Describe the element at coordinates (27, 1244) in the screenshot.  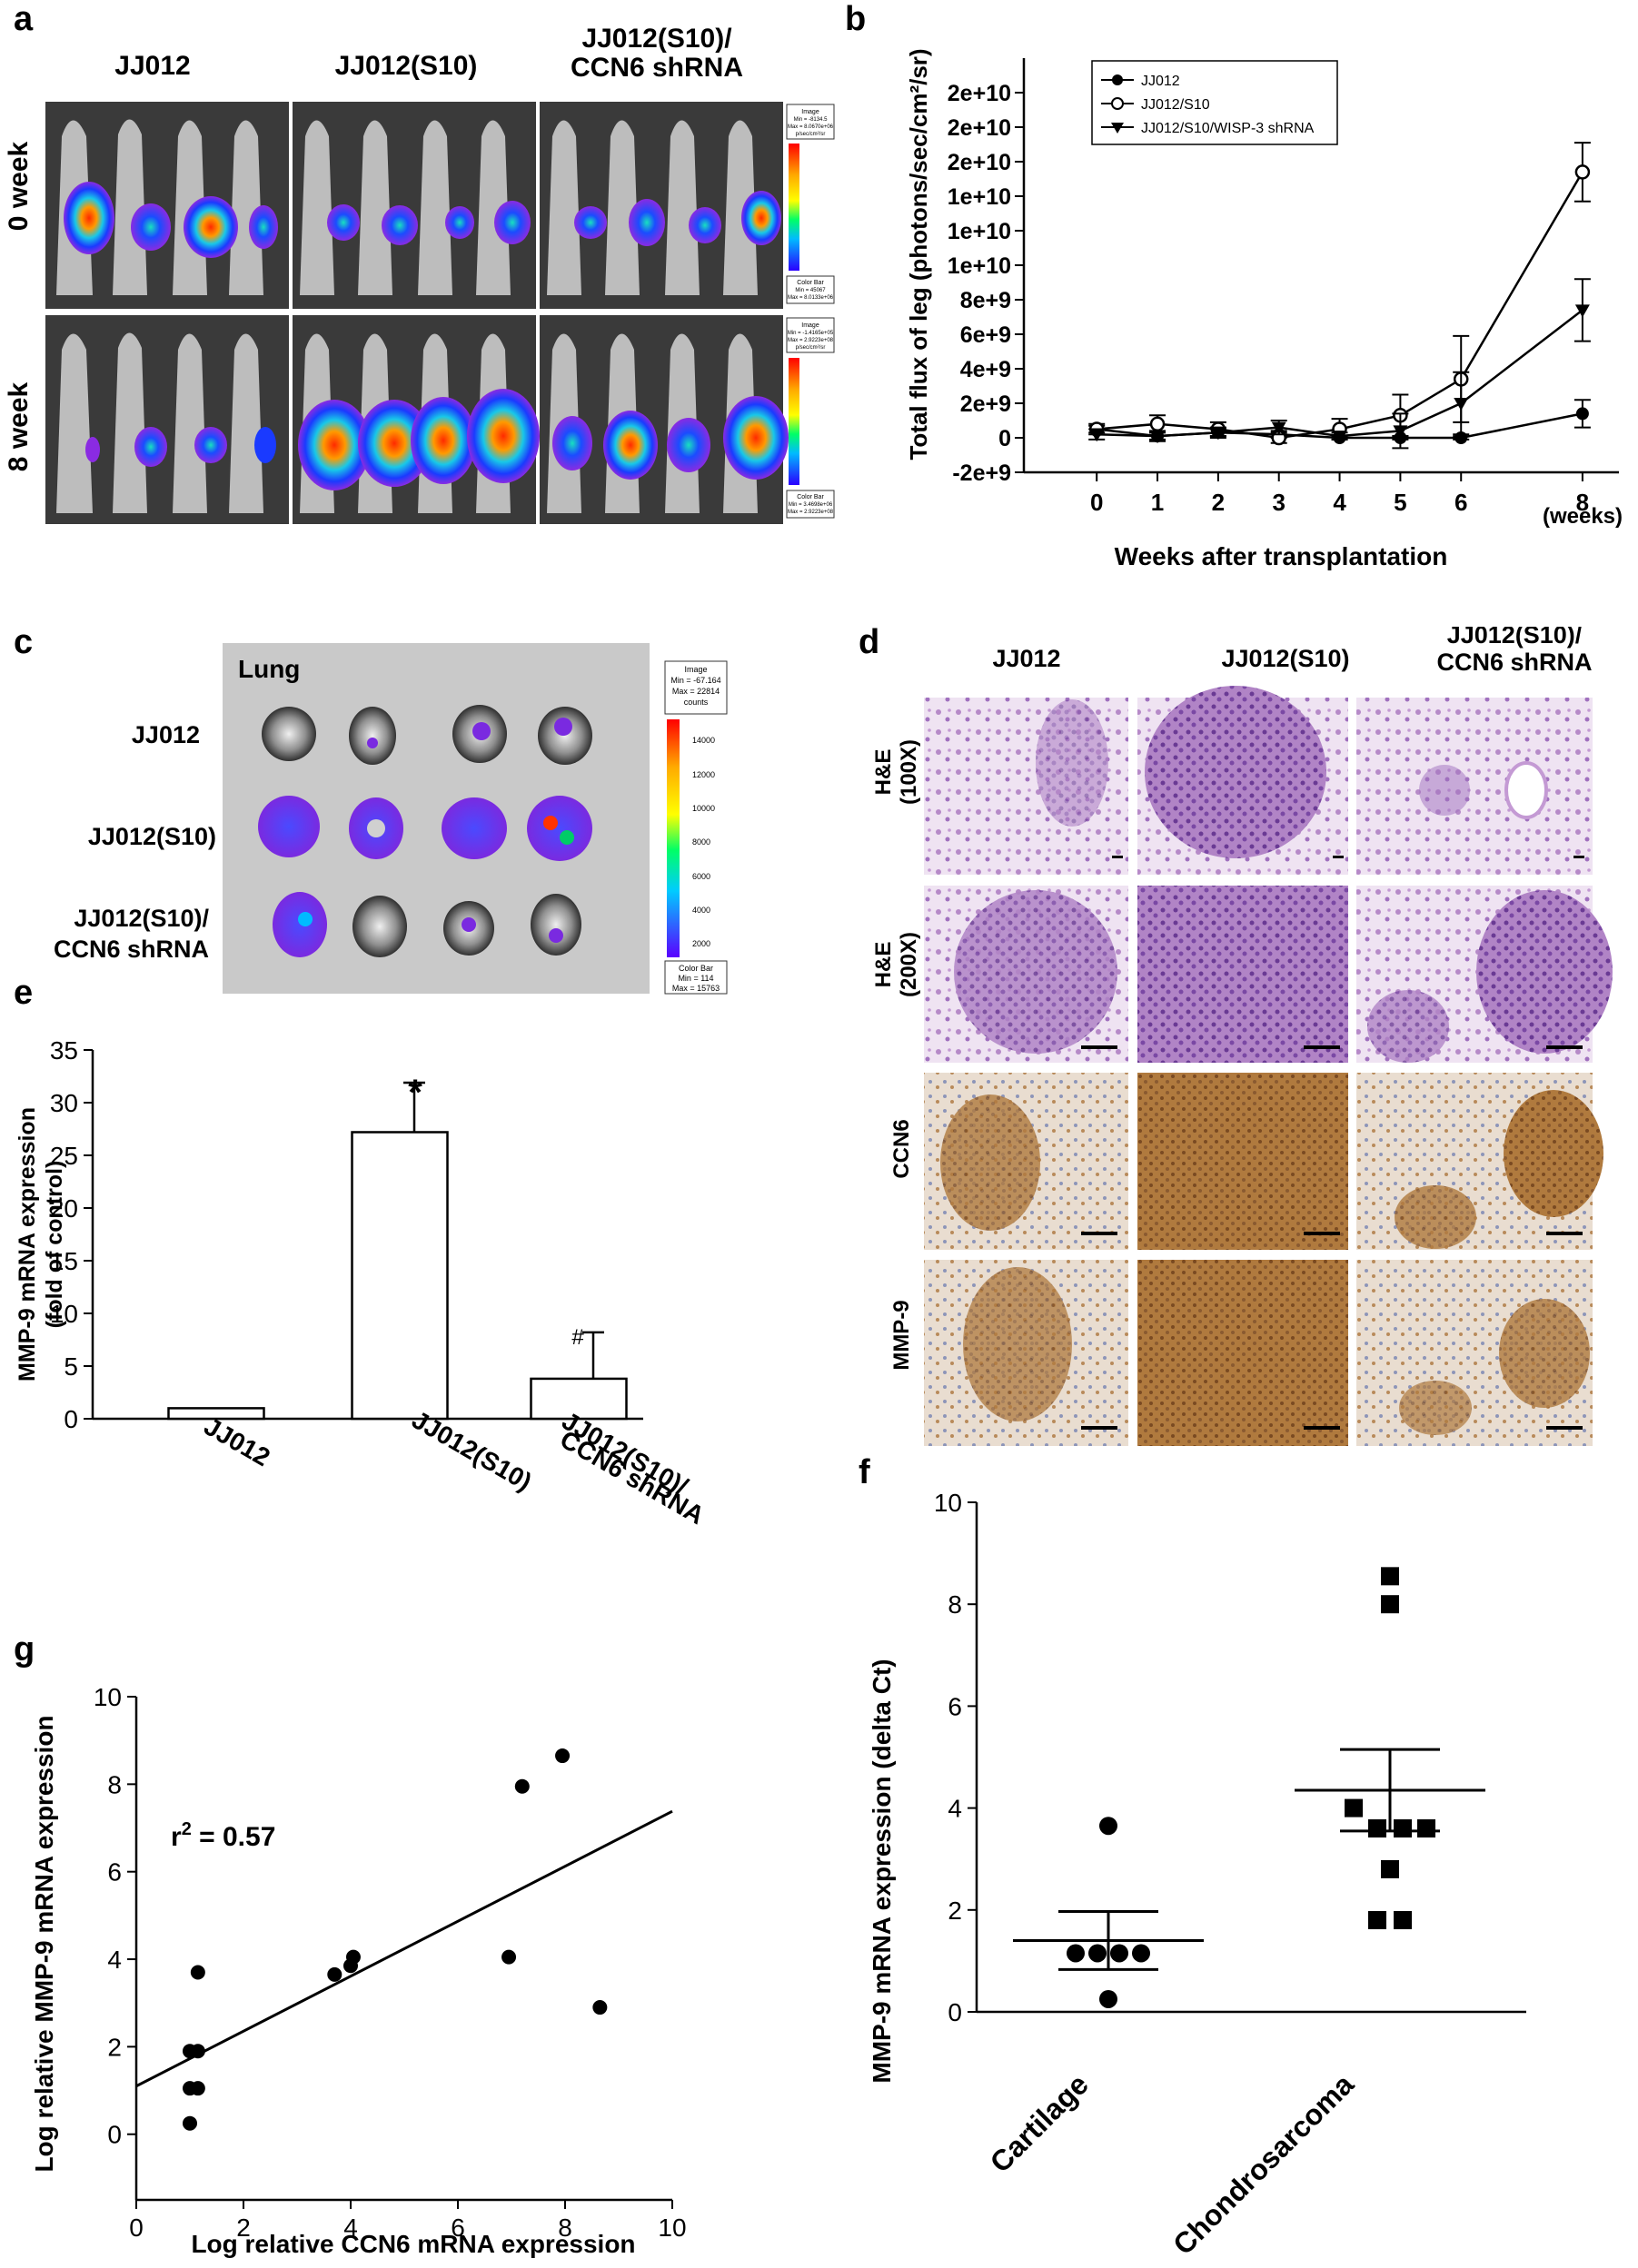
I see `e-ylabel-1: MMP-9 mRNA expression` at that location.